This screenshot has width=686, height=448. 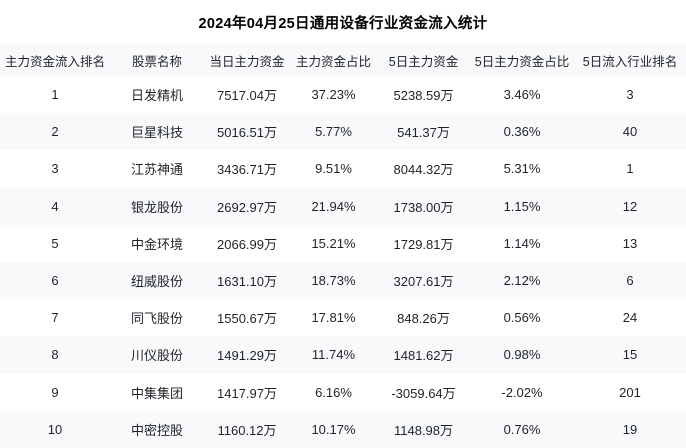 I want to click on table-cell: 5, so click(x=55, y=243).